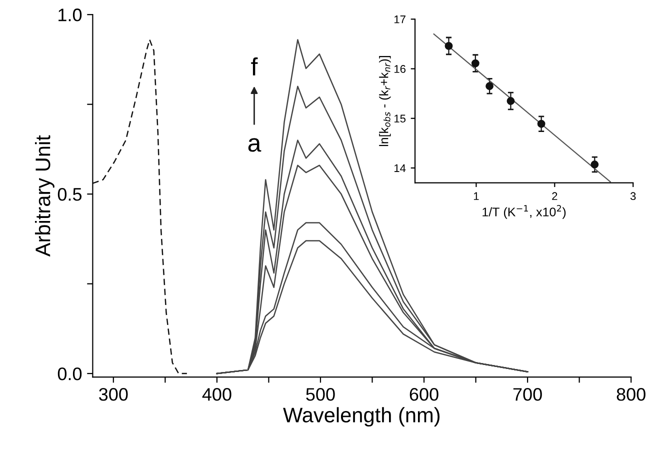 Image resolution: width=651 pixels, height=456 pixels. I want to click on annotation: f, so click(254, 66).